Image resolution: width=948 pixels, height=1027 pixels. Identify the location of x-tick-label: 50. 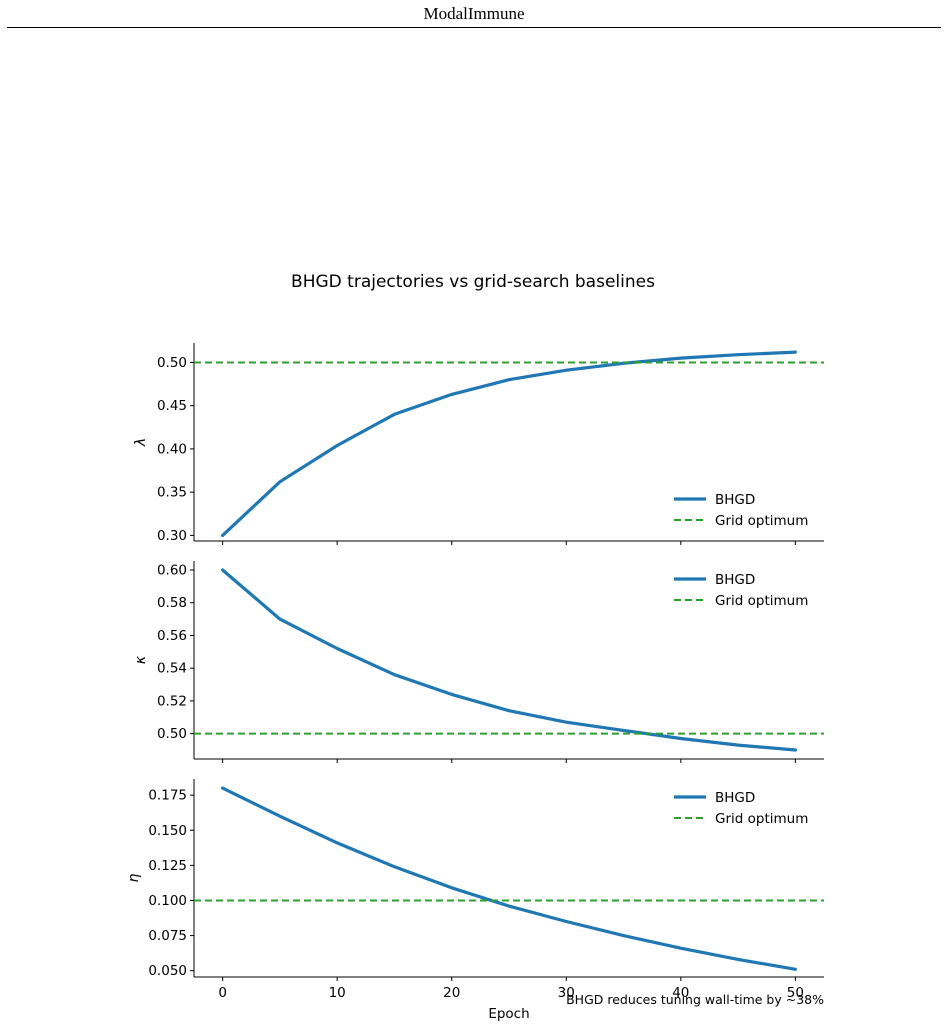
(795, 993).